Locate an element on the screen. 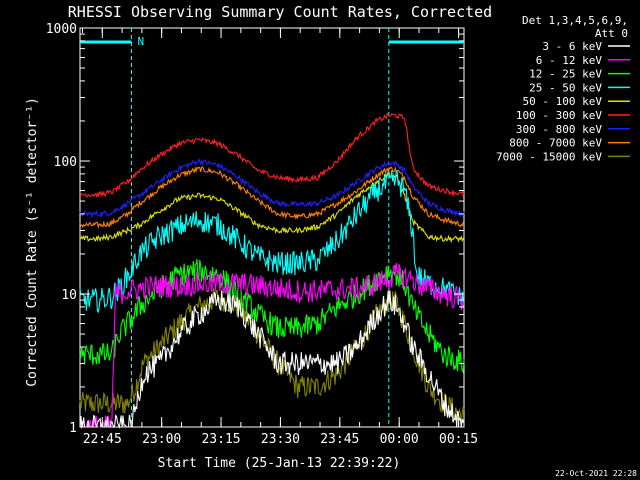  legend-label-3-6-kev: 3 - 6 keV is located at coordinates (572, 46).